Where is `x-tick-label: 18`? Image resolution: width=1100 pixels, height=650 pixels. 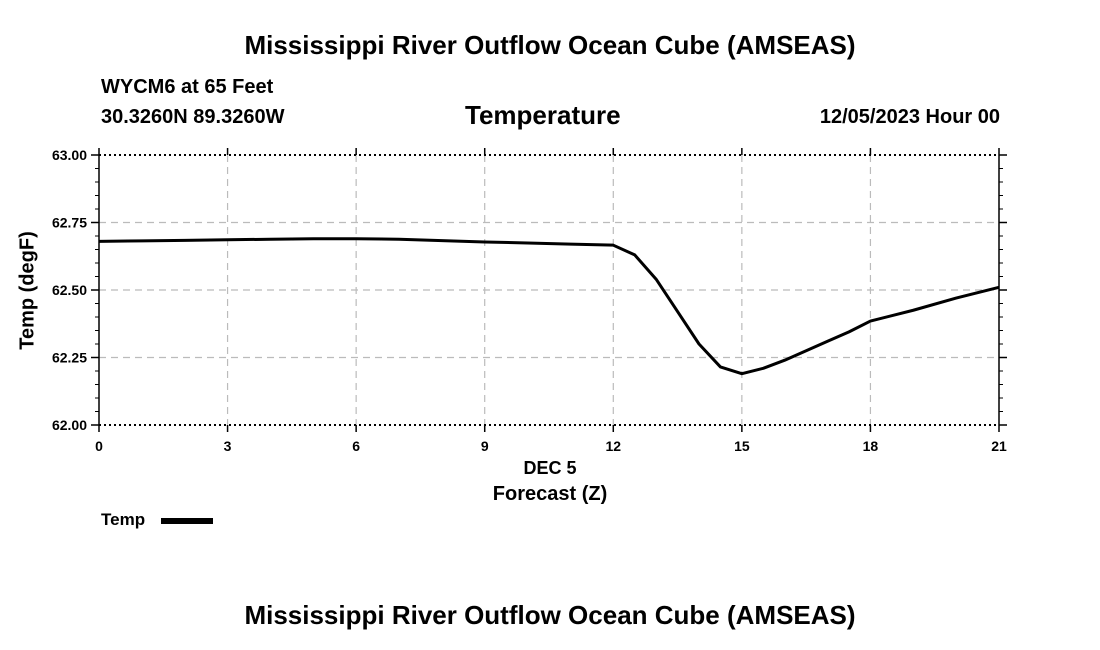
x-tick-label: 18 is located at coordinates (871, 446).